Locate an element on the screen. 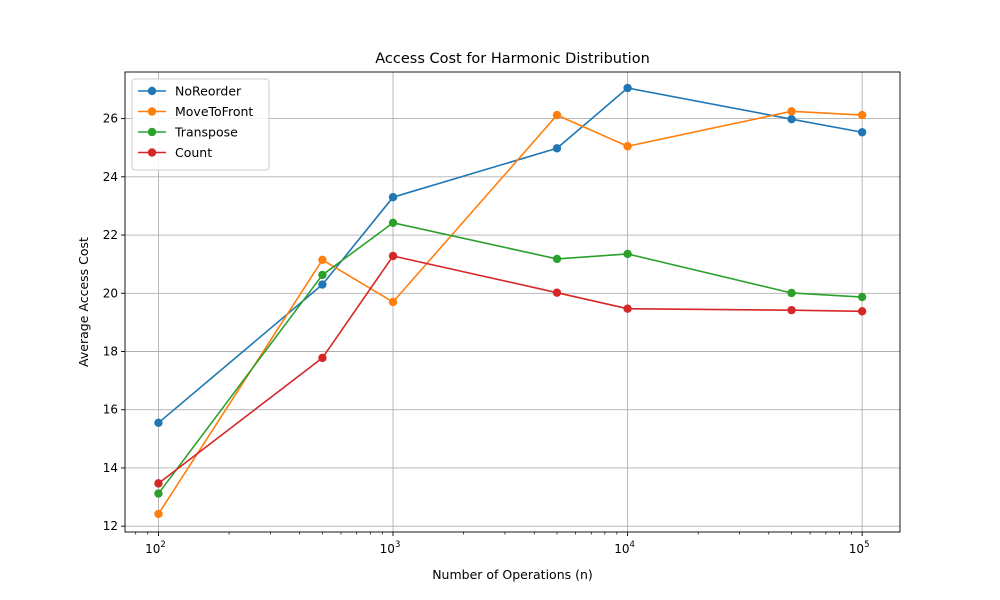  y-axis-label: Average Access Cost is located at coordinates (83, 302).